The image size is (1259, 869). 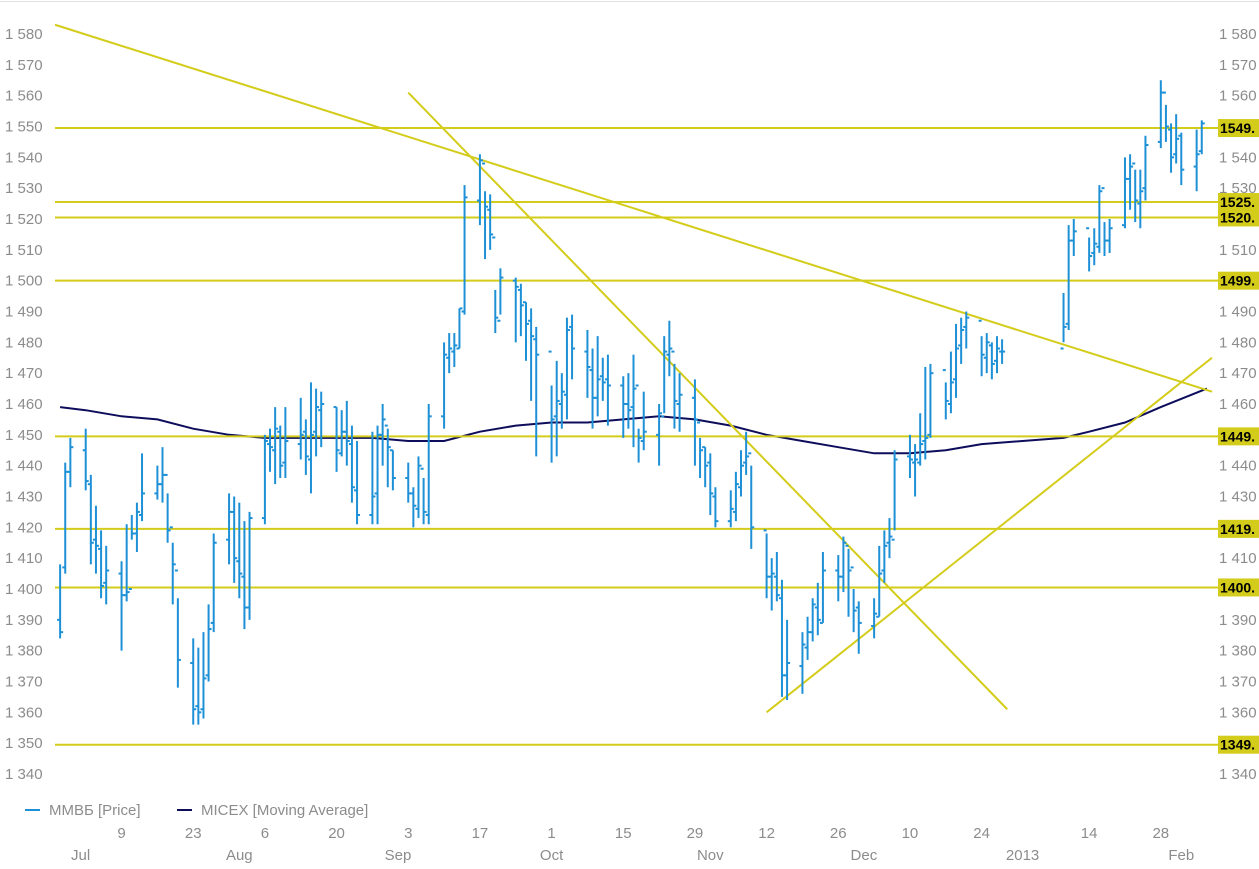 What do you see at coordinates (24, 34) in the screenshot?
I see `left-y-tick-label: 1 580` at bounding box center [24, 34].